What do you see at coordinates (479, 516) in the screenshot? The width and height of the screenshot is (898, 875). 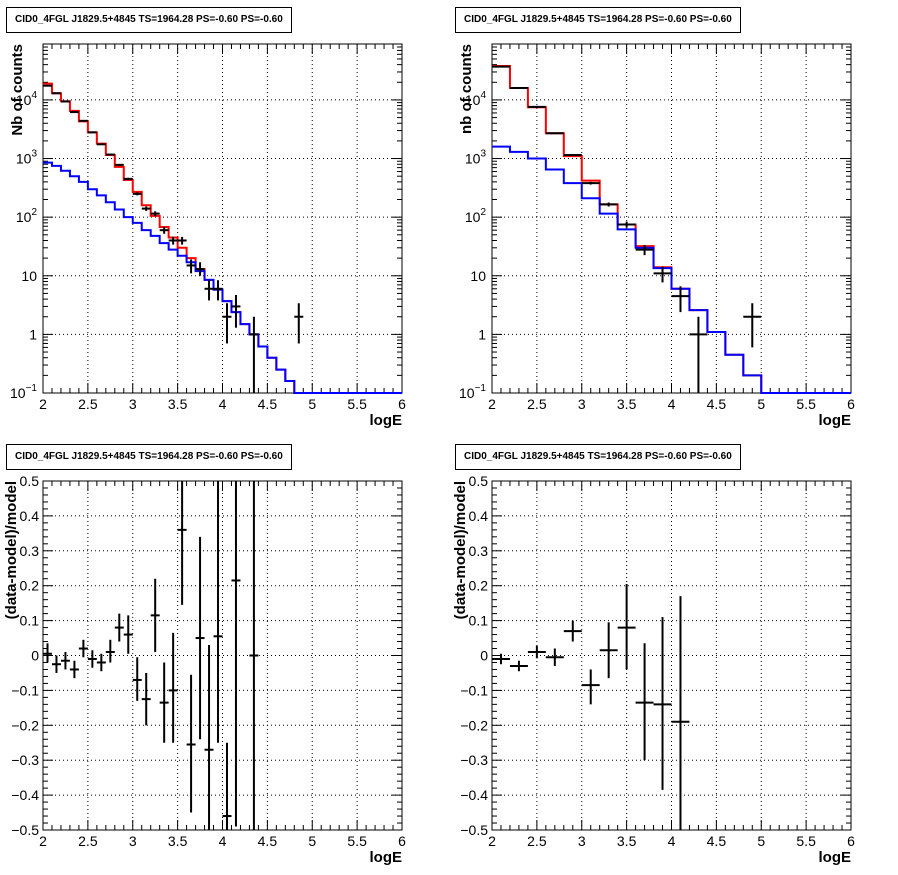 I see `y-tick-label: 0.4` at bounding box center [479, 516].